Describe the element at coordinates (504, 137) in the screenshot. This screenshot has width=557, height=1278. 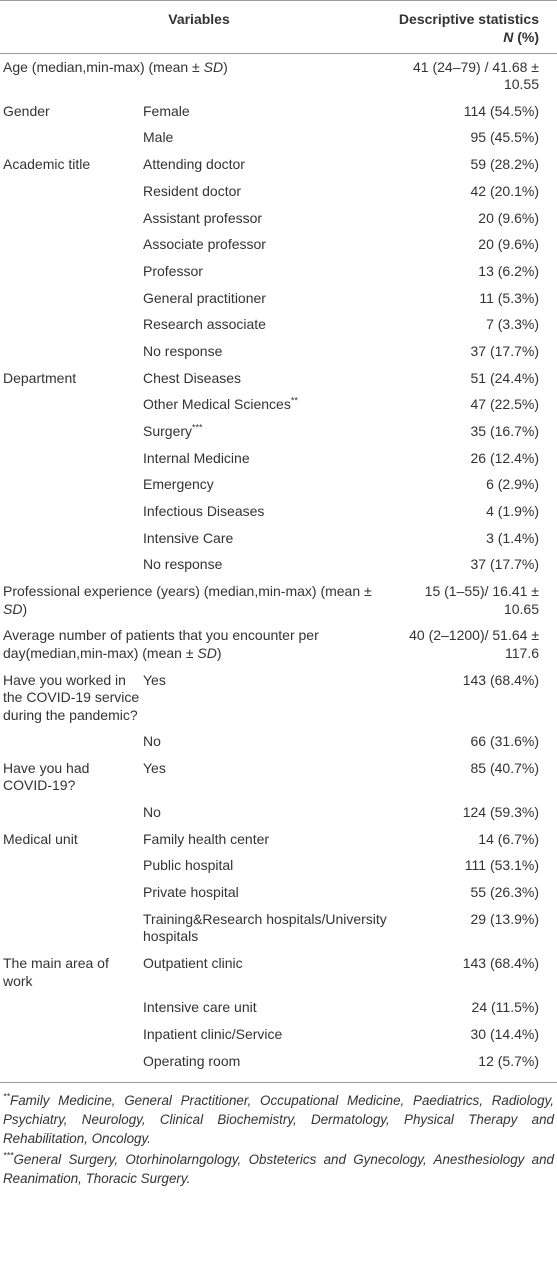
I see `value-cell: 95 (45.5%)` at that location.